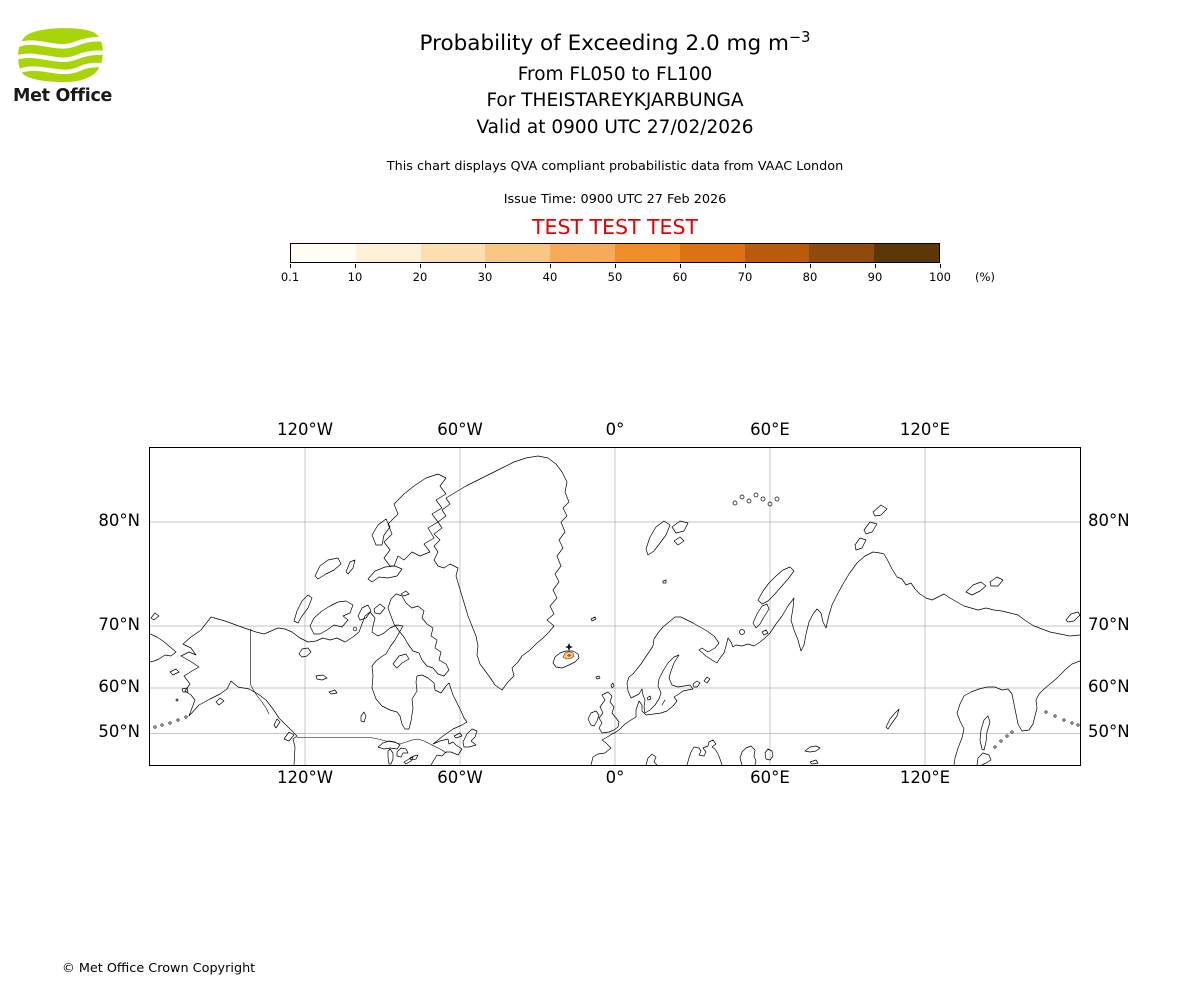 This screenshot has height=1000, width=1200. I want to click on ash-contour-core, so click(569, 655).